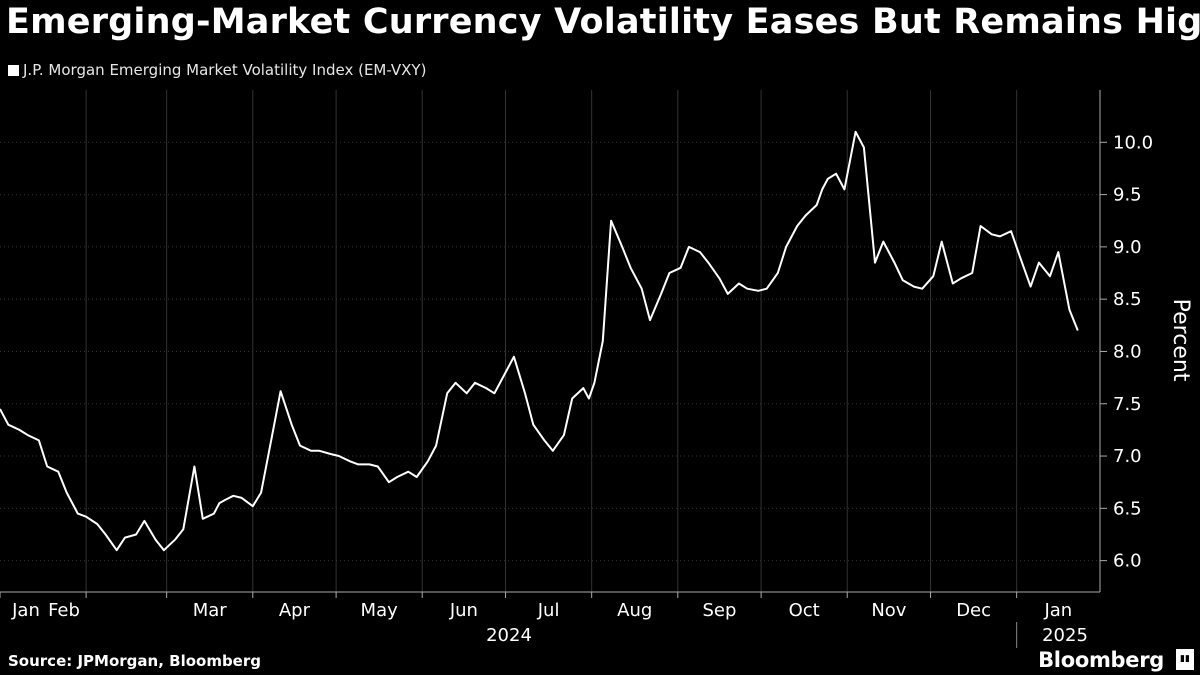 Image resolution: width=1200 pixels, height=675 pixels. I want to click on y-axis-label: Percent, so click(1180, 340).